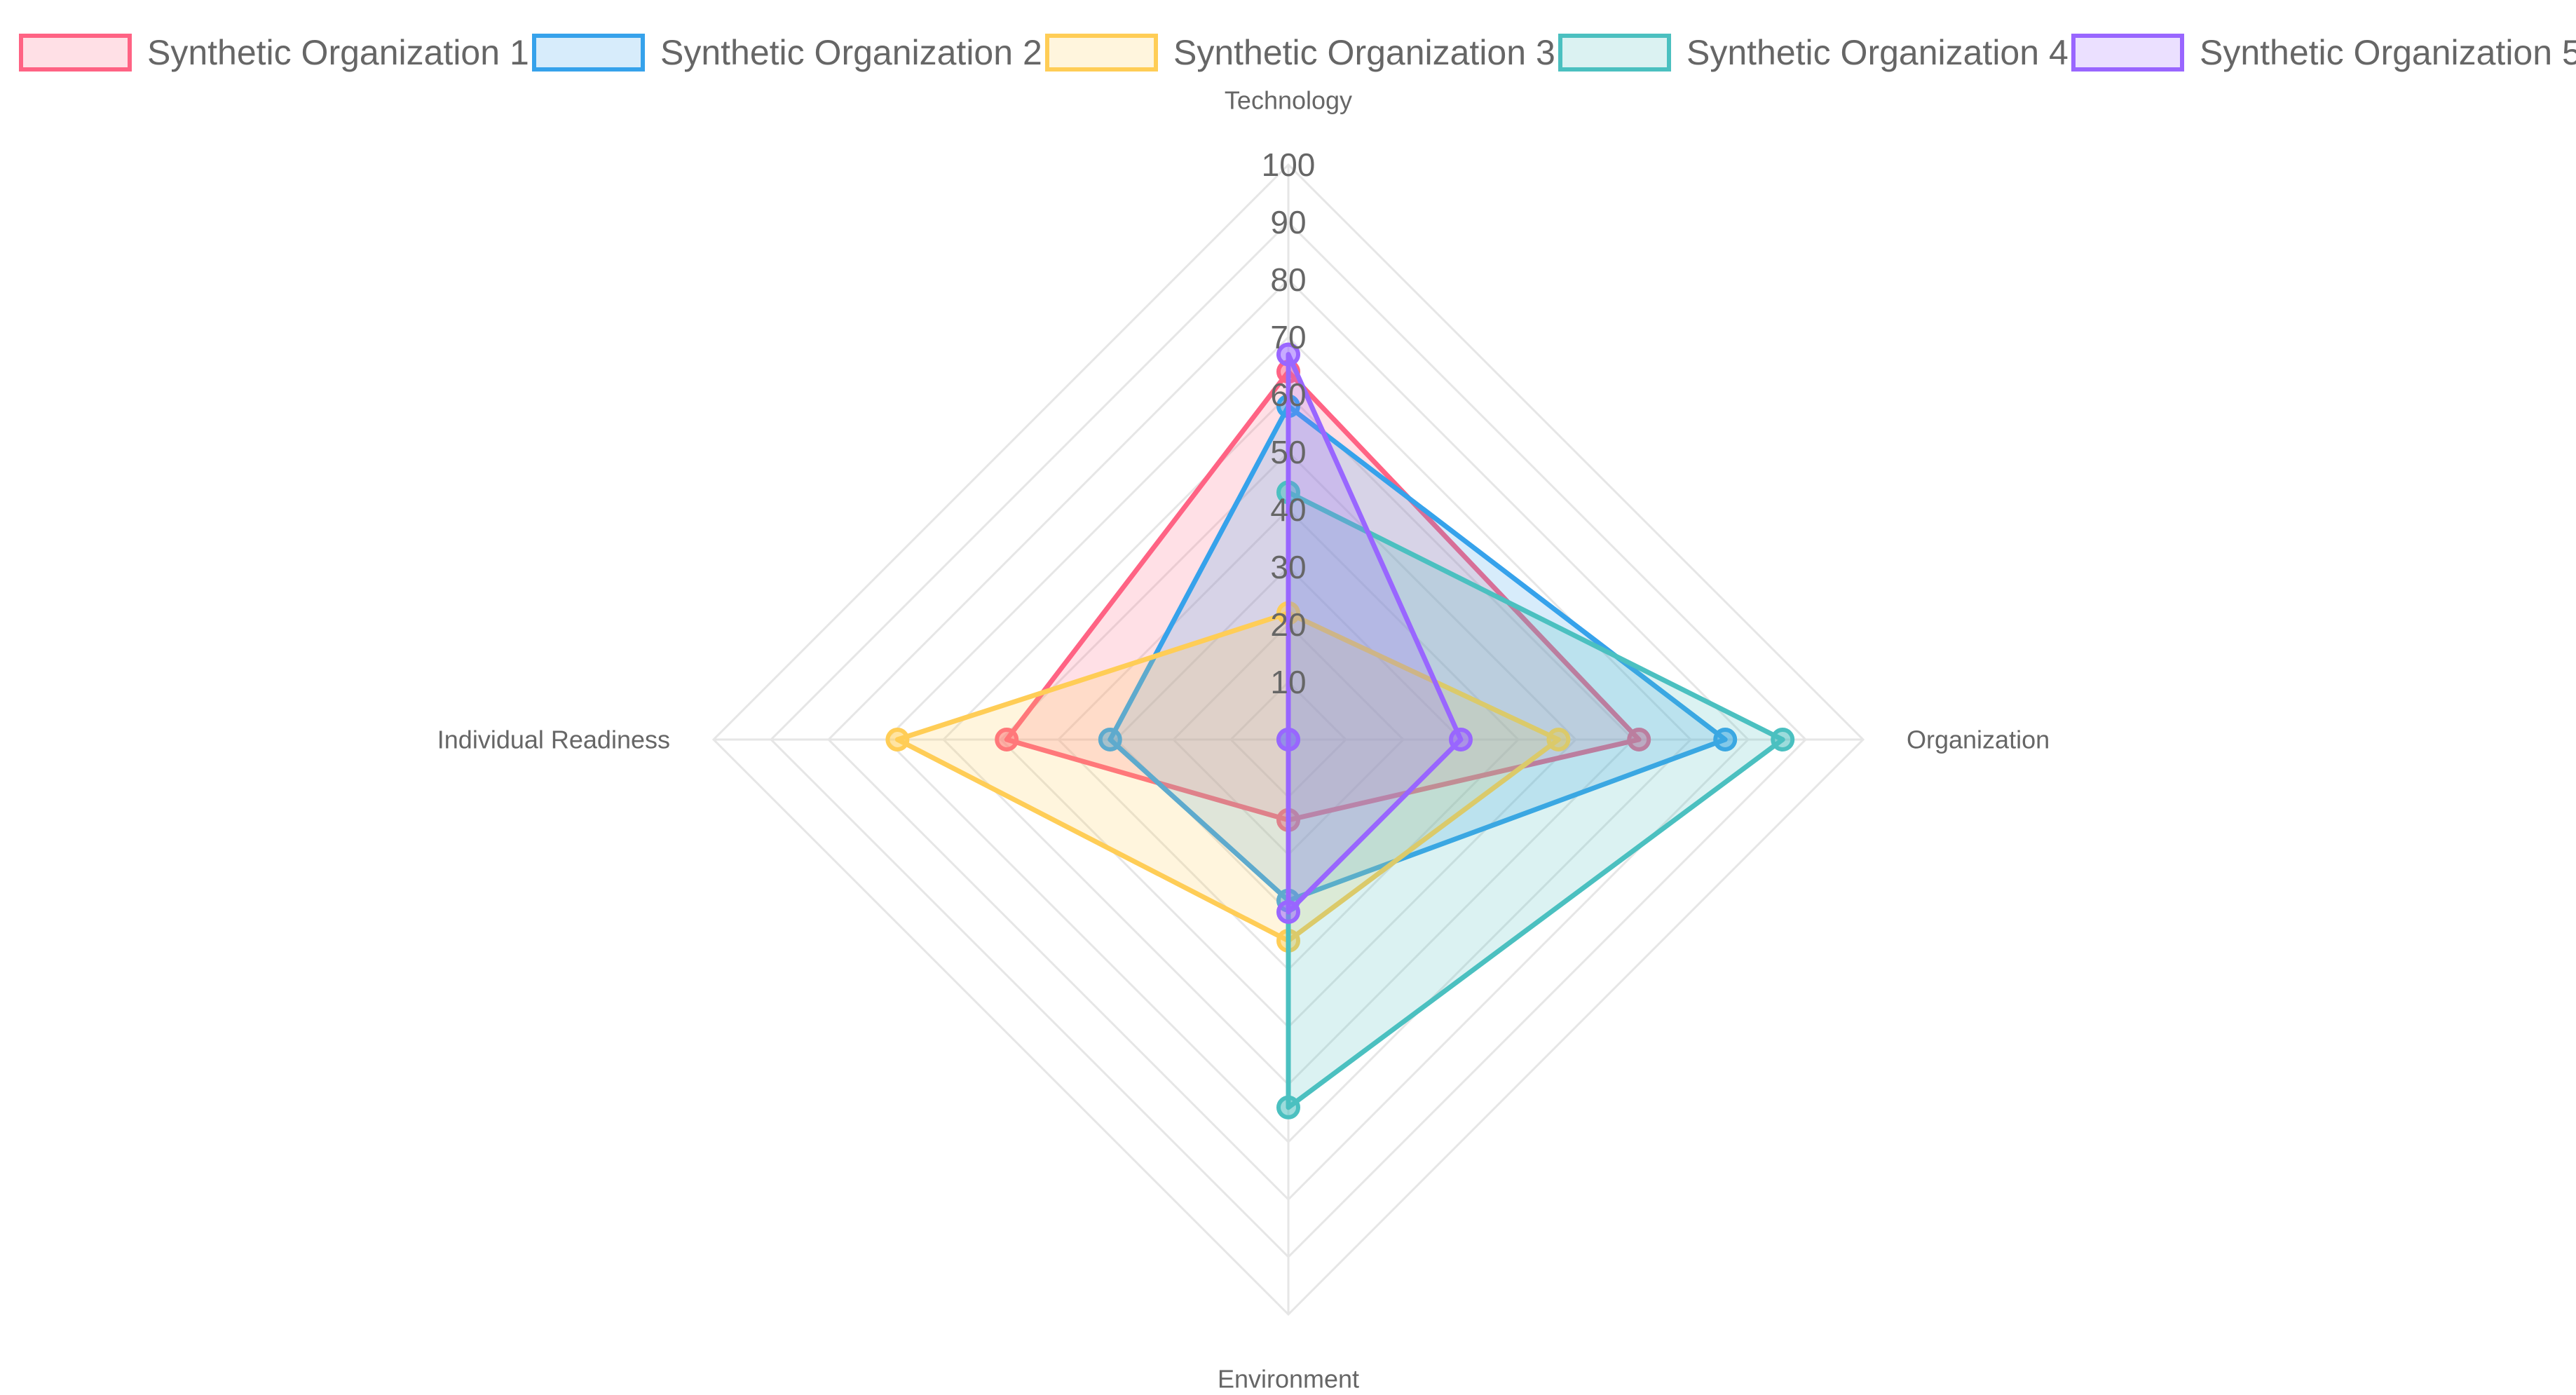 This screenshot has height=1395, width=2576. What do you see at coordinates (1288, 682) in the screenshot?
I see `tick-label-10: 10` at bounding box center [1288, 682].